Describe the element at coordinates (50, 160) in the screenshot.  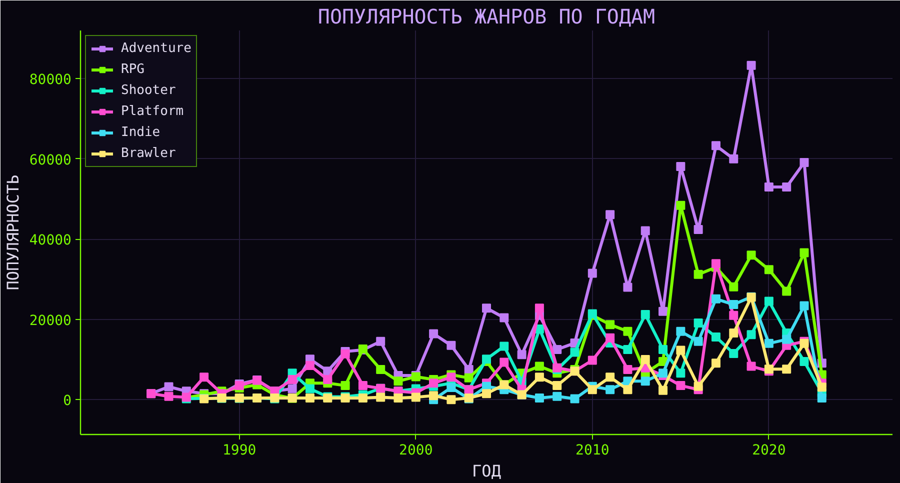
I see `y-tick-label: 60000` at that location.